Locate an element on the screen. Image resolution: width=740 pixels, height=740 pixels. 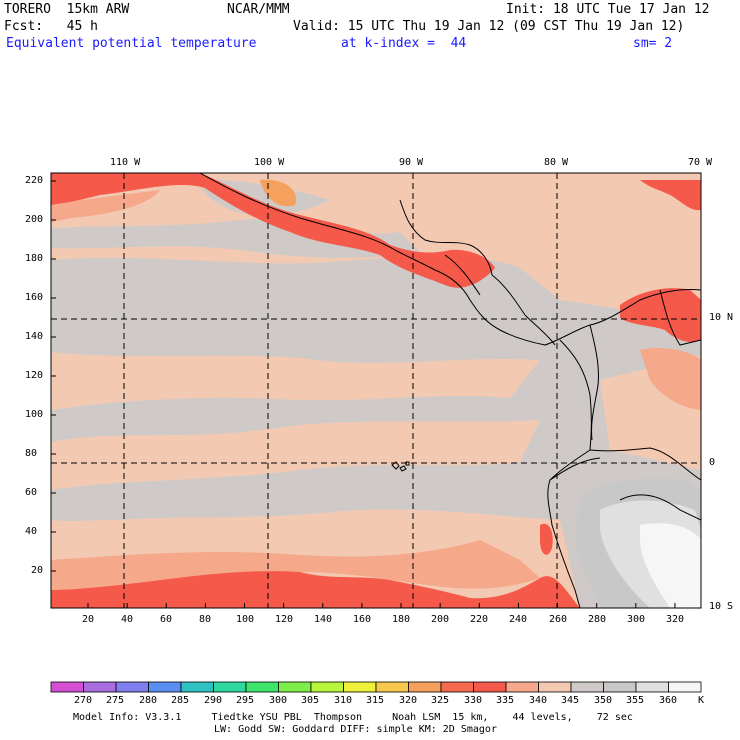
model-title: TORERO 15km ARW is located at coordinates (67, 9).